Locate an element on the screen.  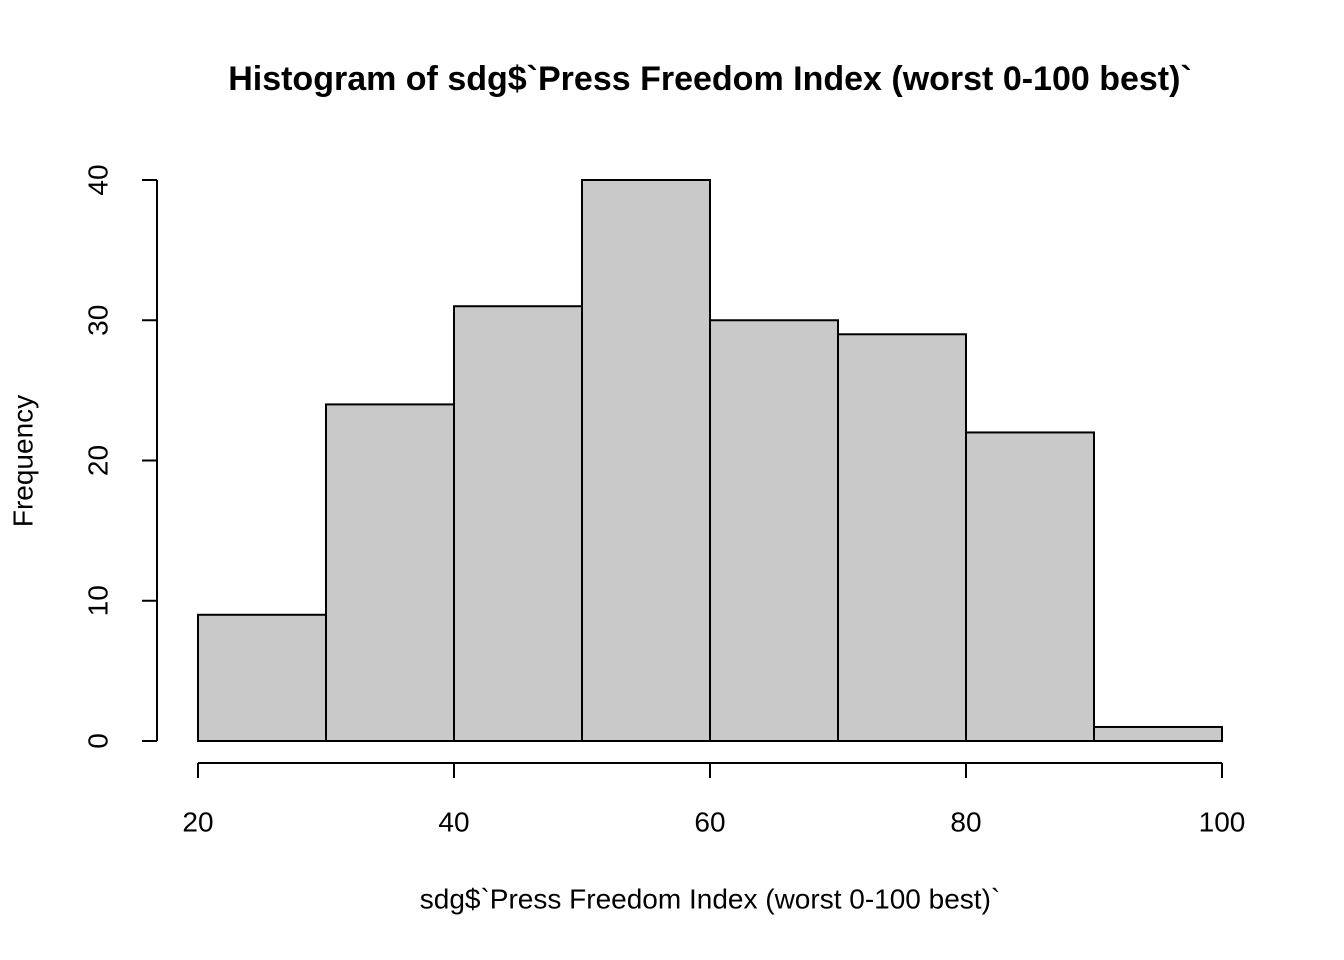
x-tick-label: 100 is located at coordinates (1222, 821).